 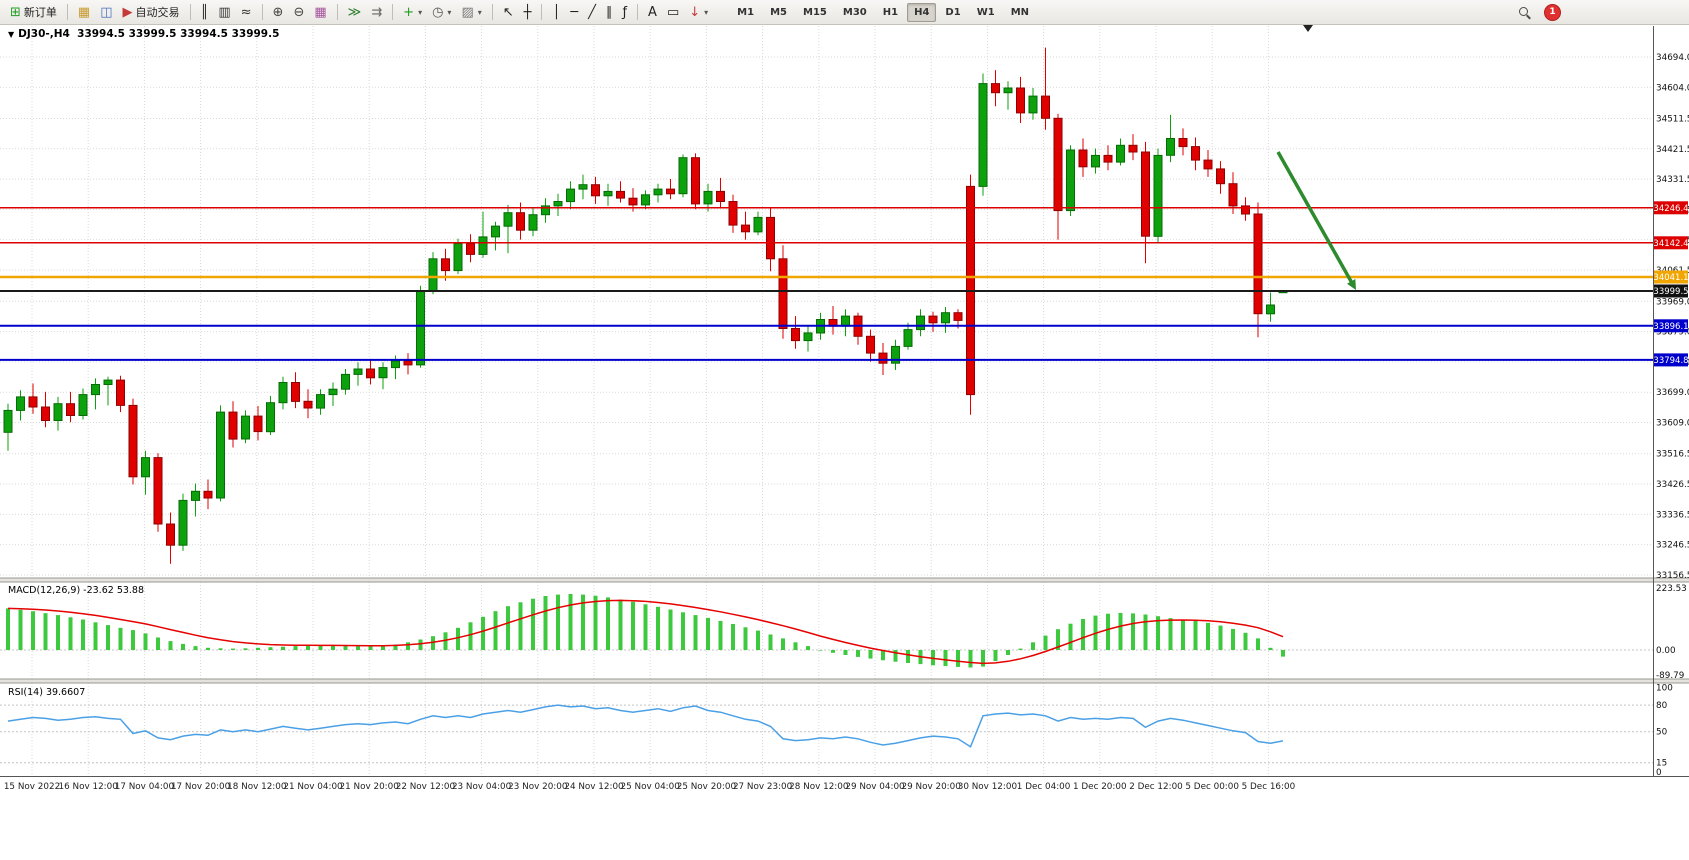 I want to click on fibonacci-icon: ƒ, so click(x=625, y=12).